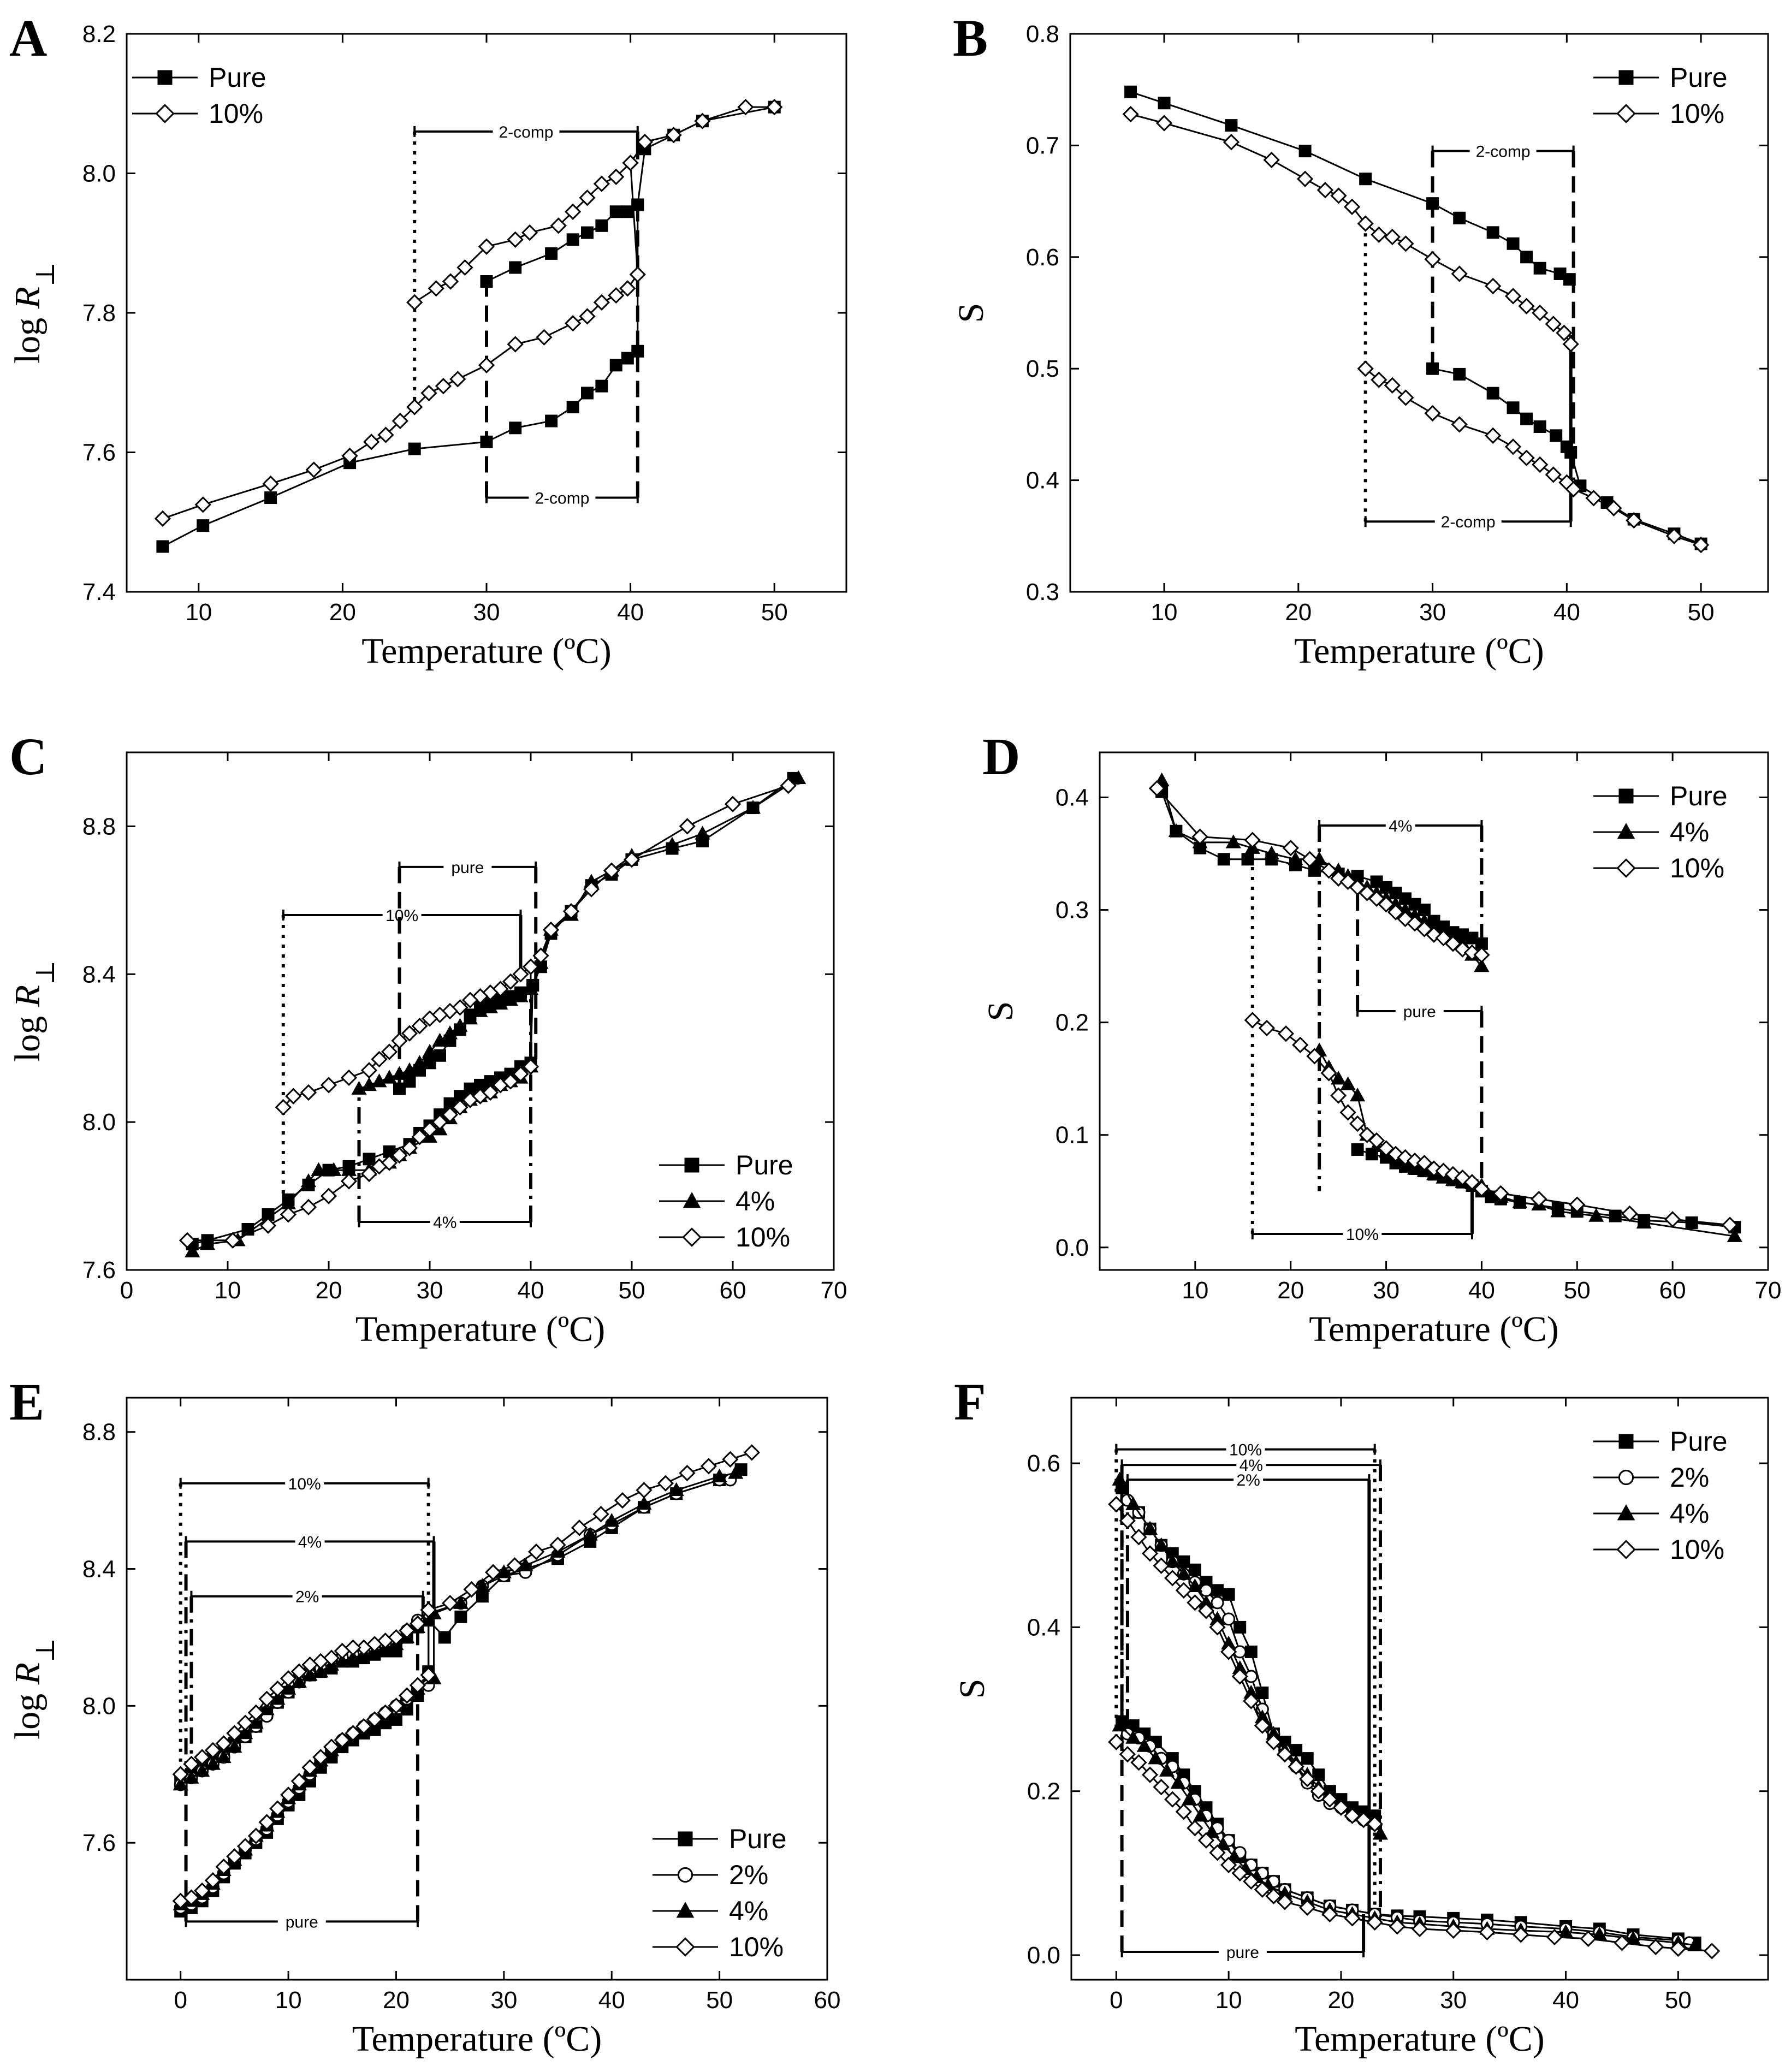  What do you see at coordinates (99, 975) in the screenshot?
I see `y-tick-label: 8.4` at bounding box center [99, 975].